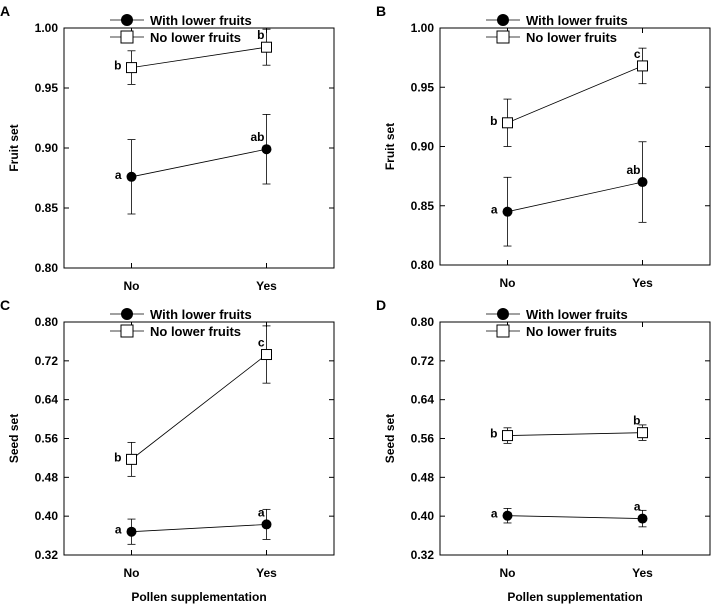 This screenshot has width=720, height=608. Describe the element at coordinates (47, 148) in the screenshot. I see `y-tick-label: 0.90` at that location.